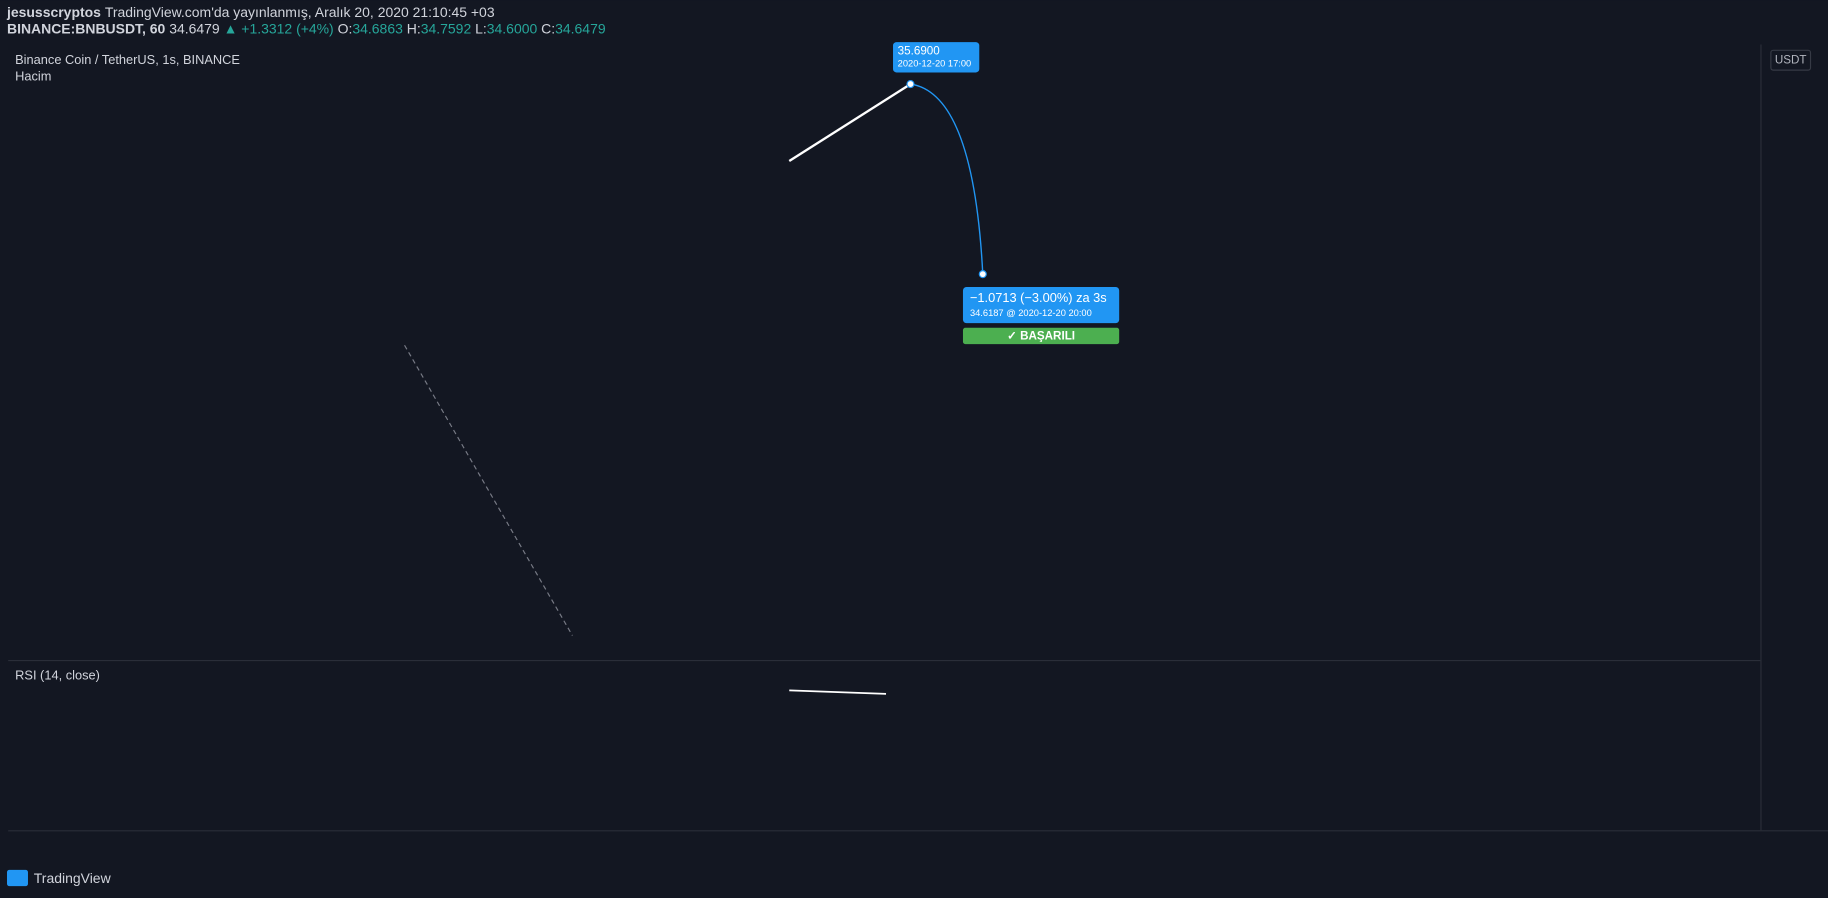 The width and height of the screenshot is (1828, 898). What do you see at coordinates (73, 878) in the screenshot?
I see `brand: TradingView` at bounding box center [73, 878].